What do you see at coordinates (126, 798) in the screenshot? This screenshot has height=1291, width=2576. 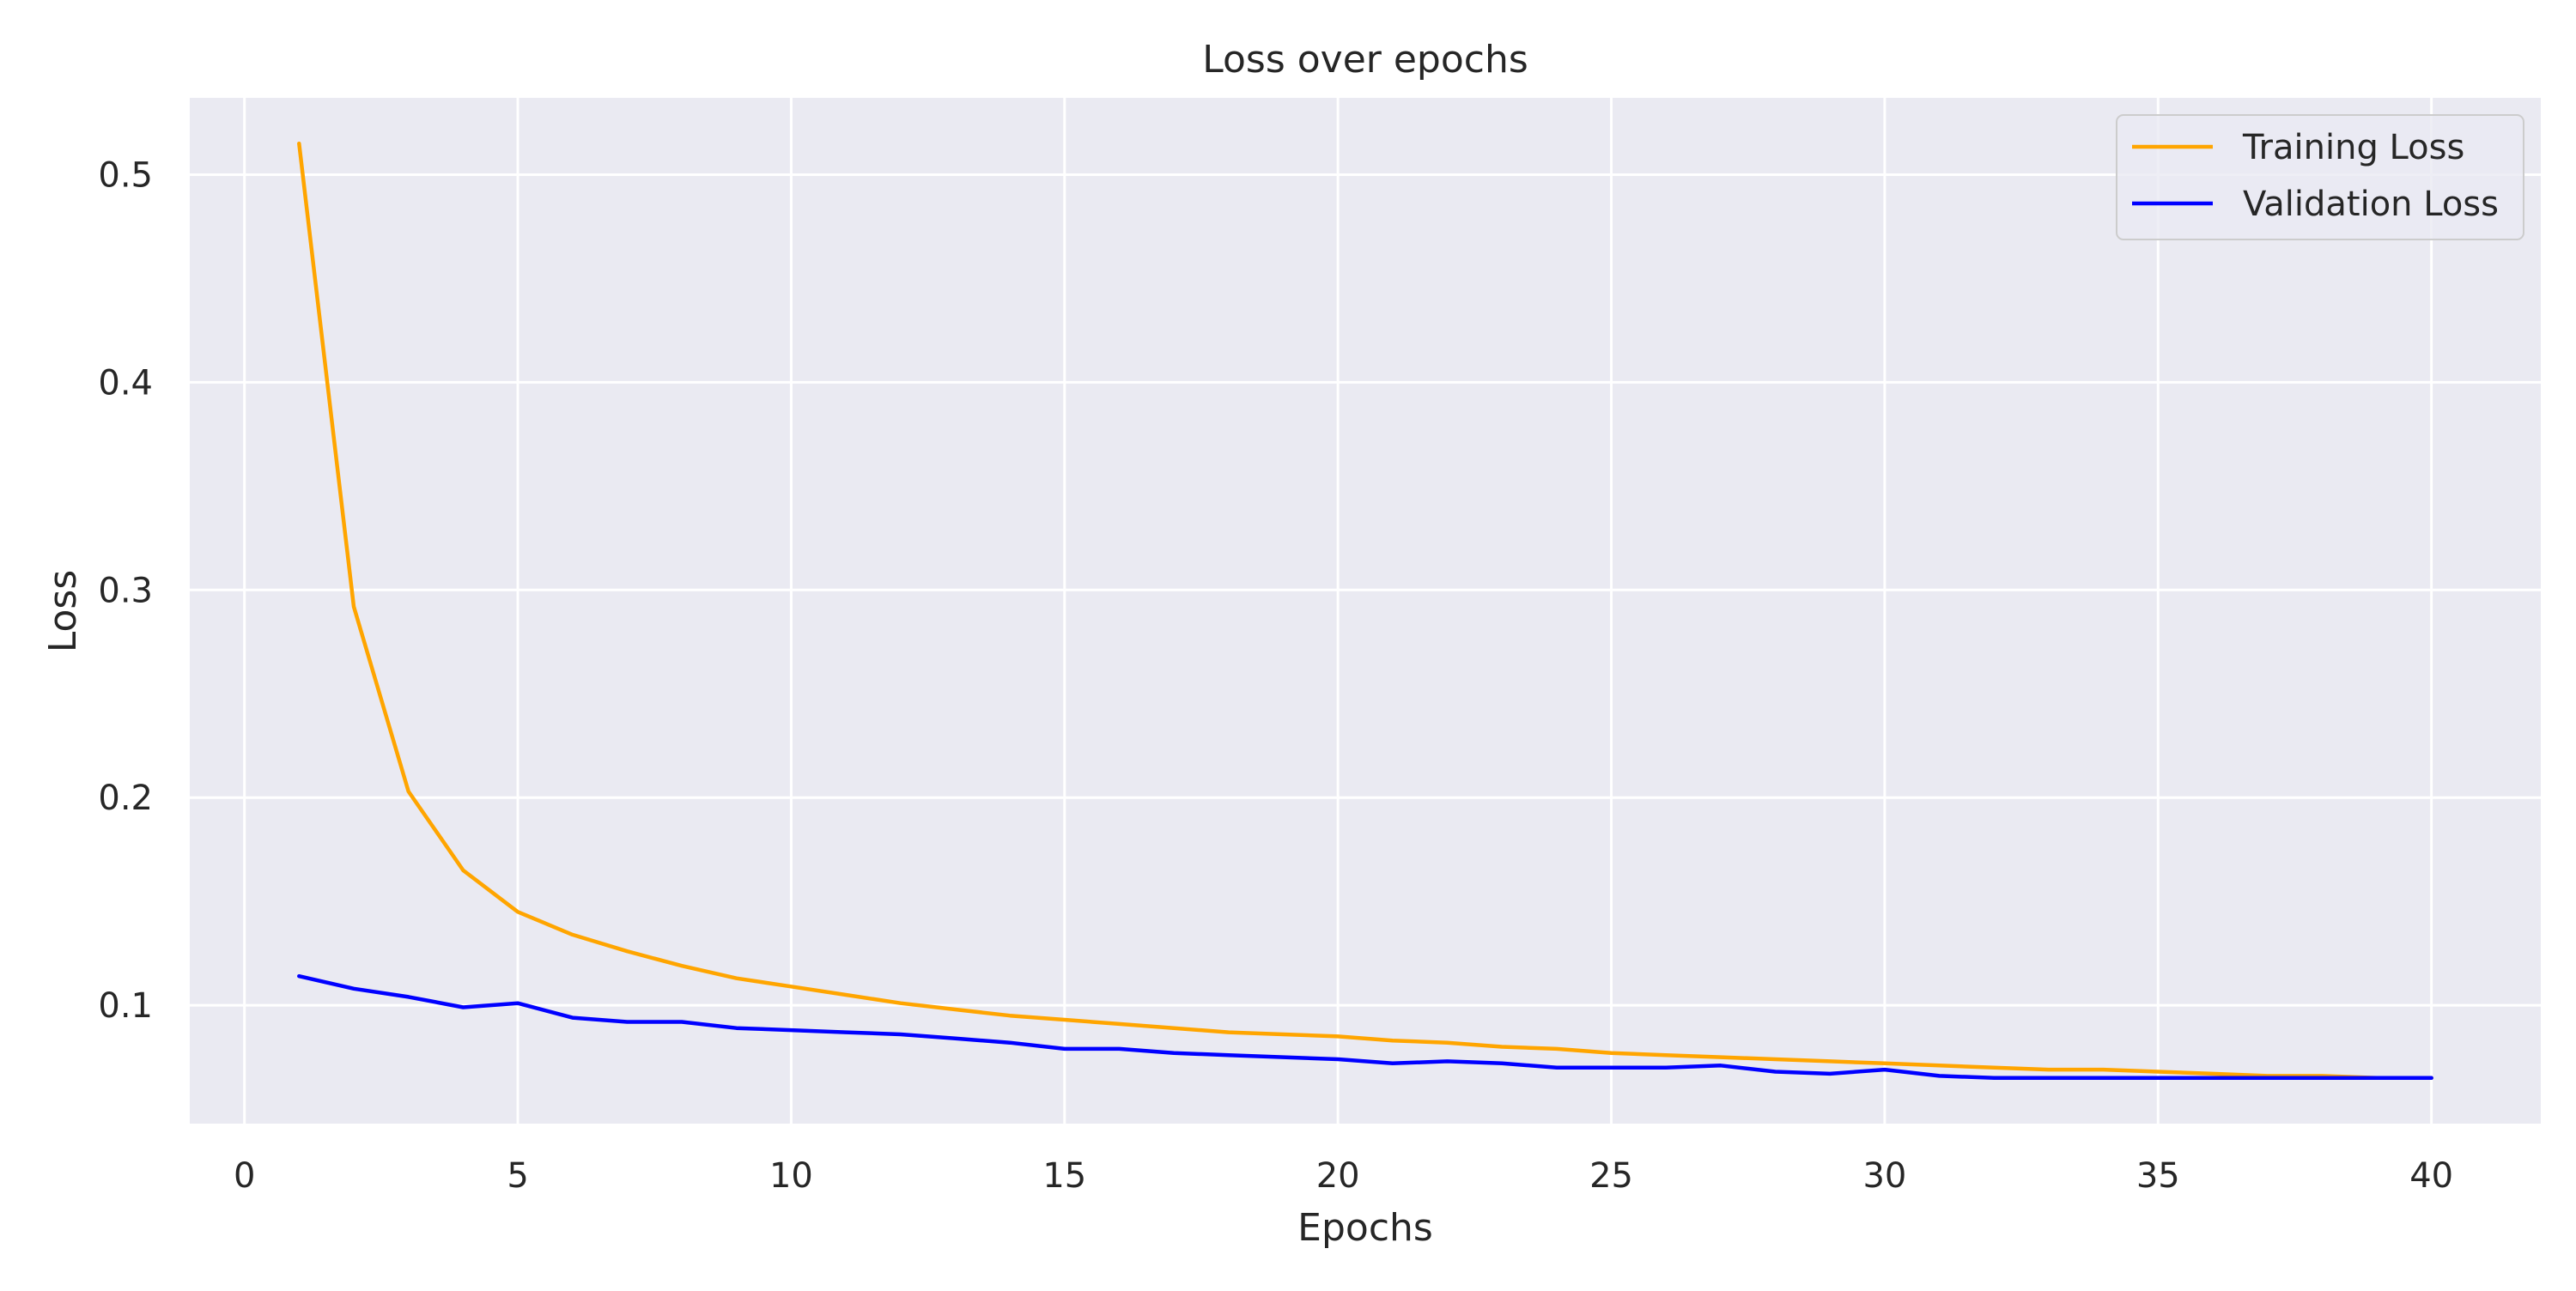 I see `y-tick-label: 0.2` at bounding box center [126, 798].